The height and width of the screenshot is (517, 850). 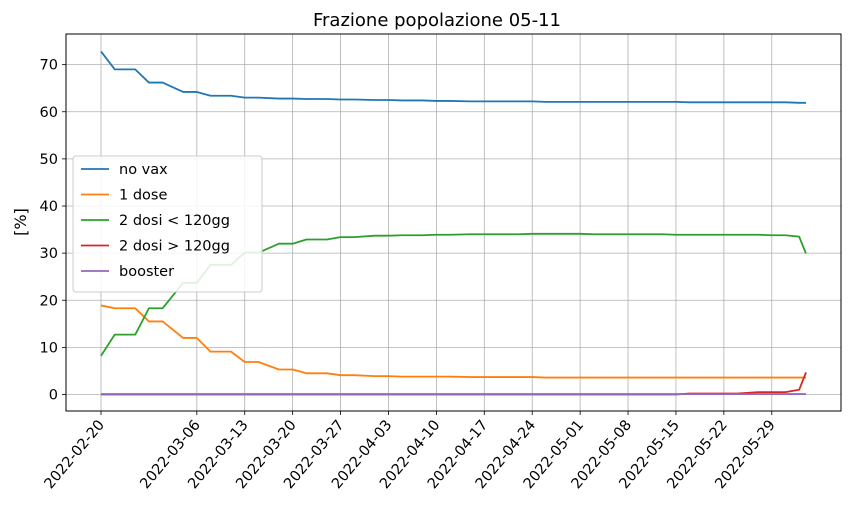 What do you see at coordinates (53, 396) in the screenshot?
I see `y-tick-label: 0` at bounding box center [53, 396].